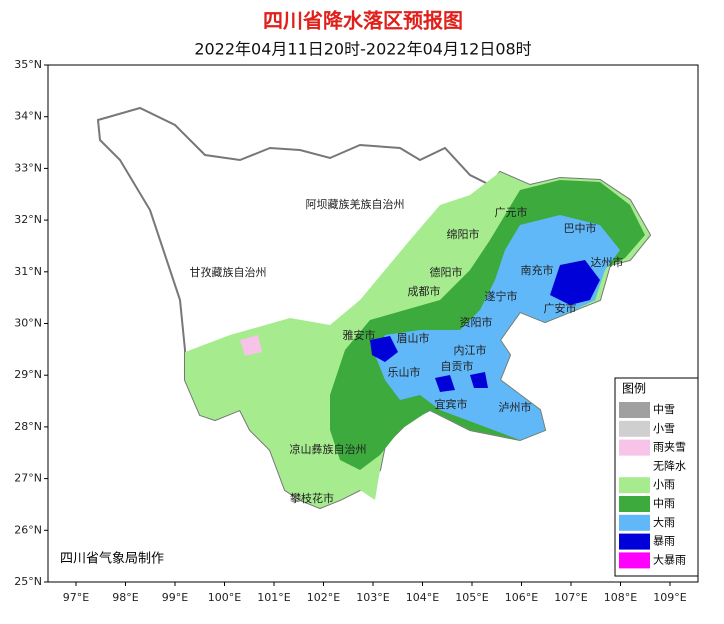 Image resolution: width=724 pixels, height=624 pixels. What do you see at coordinates (446, 272) in the screenshot?
I see `place-label: 德阳市` at bounding box center [446, 272].